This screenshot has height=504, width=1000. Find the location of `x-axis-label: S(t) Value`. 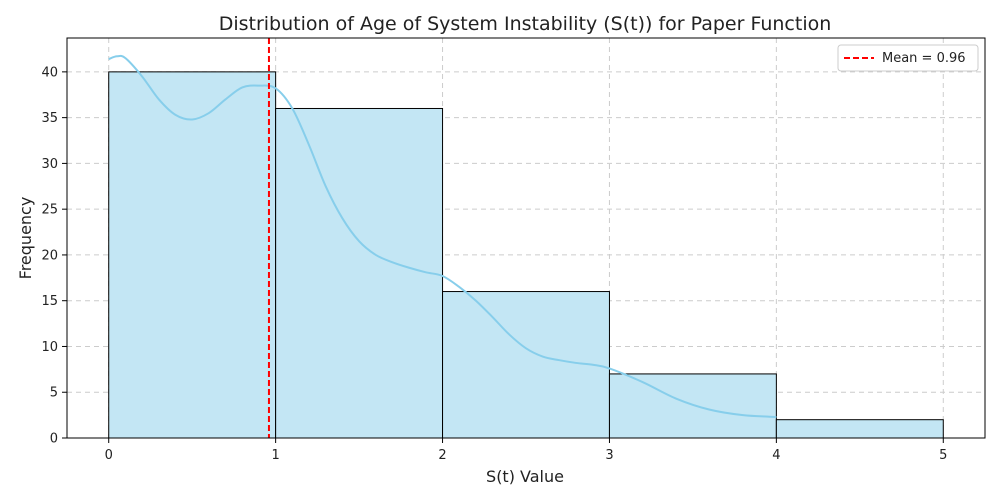

x-axis-label: S(t) Value is located at coordinates (525, 476).